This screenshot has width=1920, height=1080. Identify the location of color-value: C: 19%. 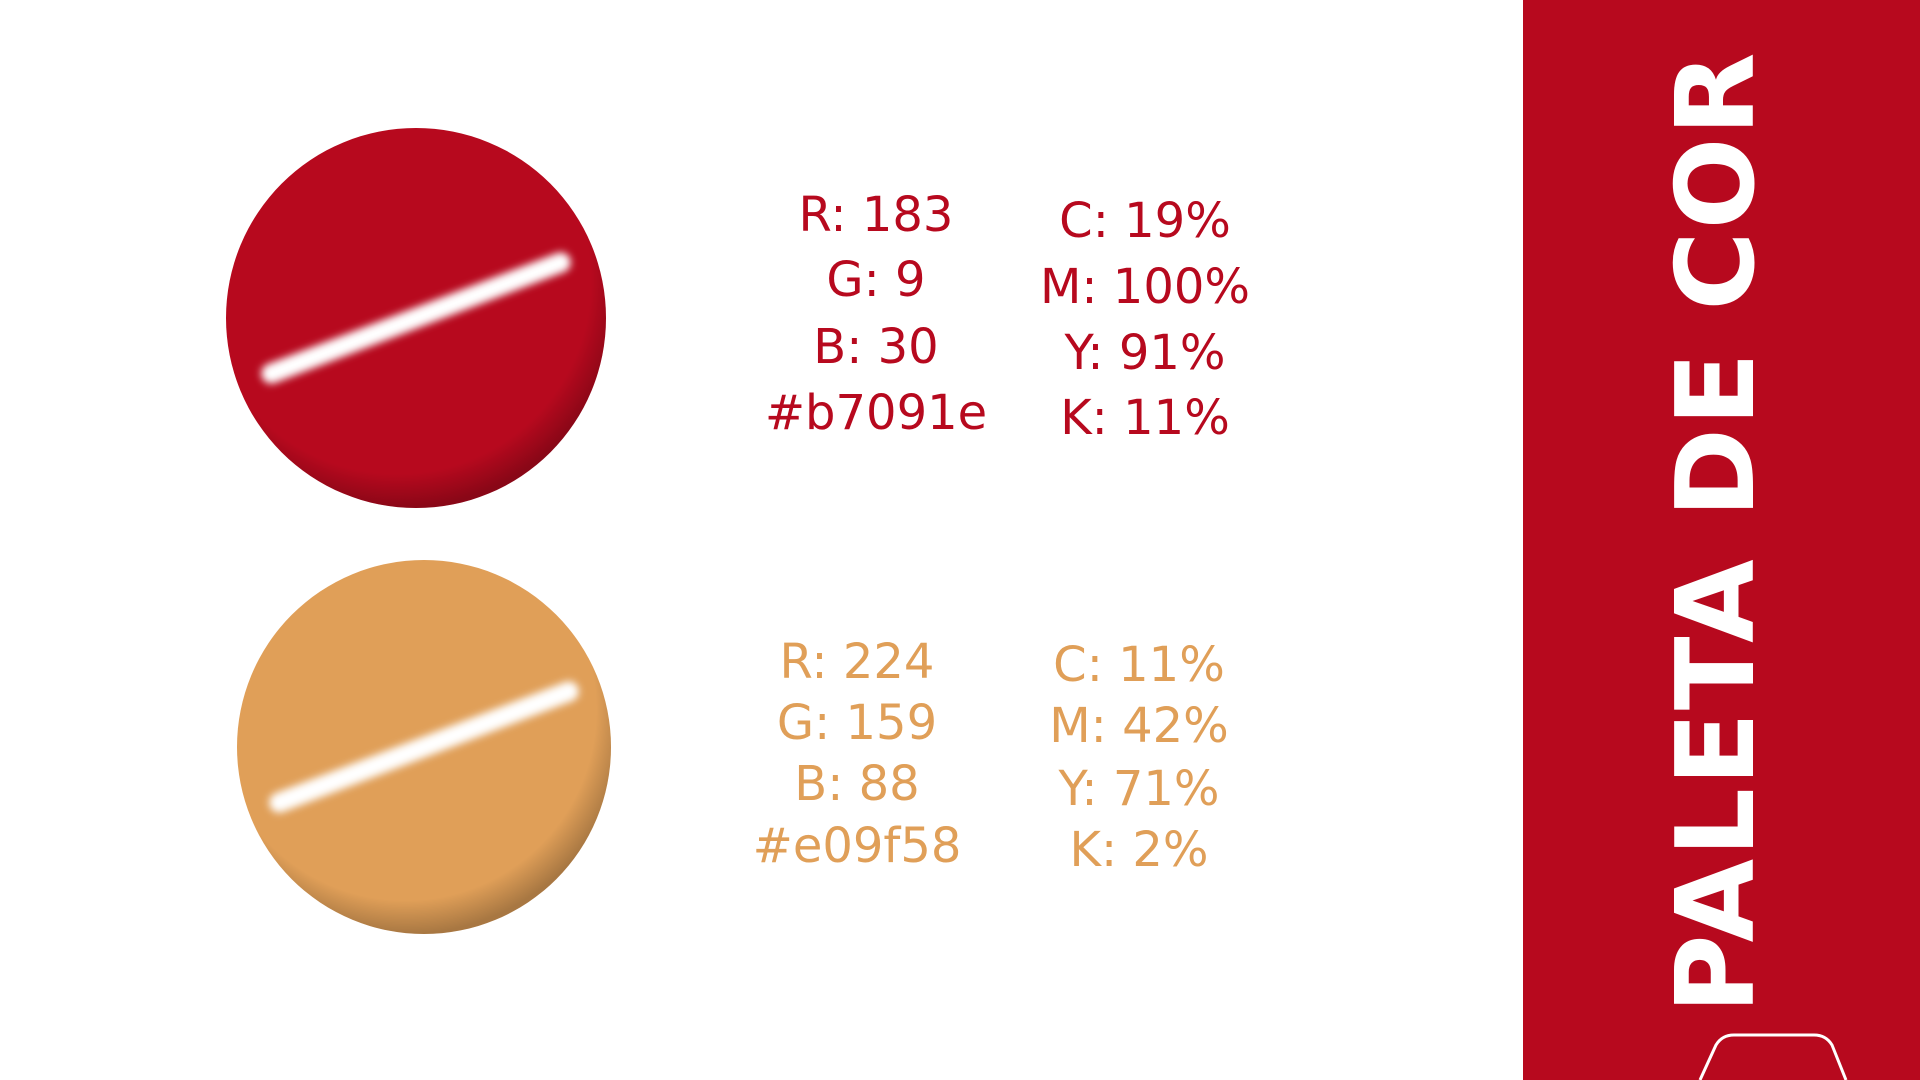
(1145, 221).